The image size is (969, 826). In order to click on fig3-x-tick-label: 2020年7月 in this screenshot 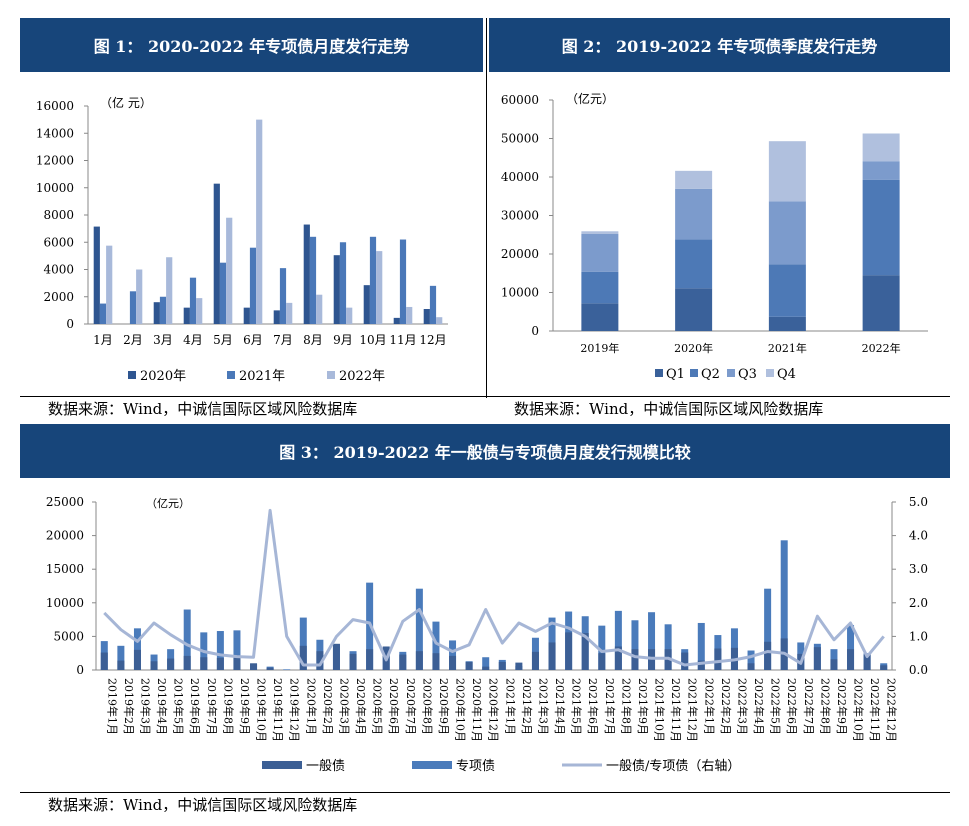, I will do `click(411, 706)`.